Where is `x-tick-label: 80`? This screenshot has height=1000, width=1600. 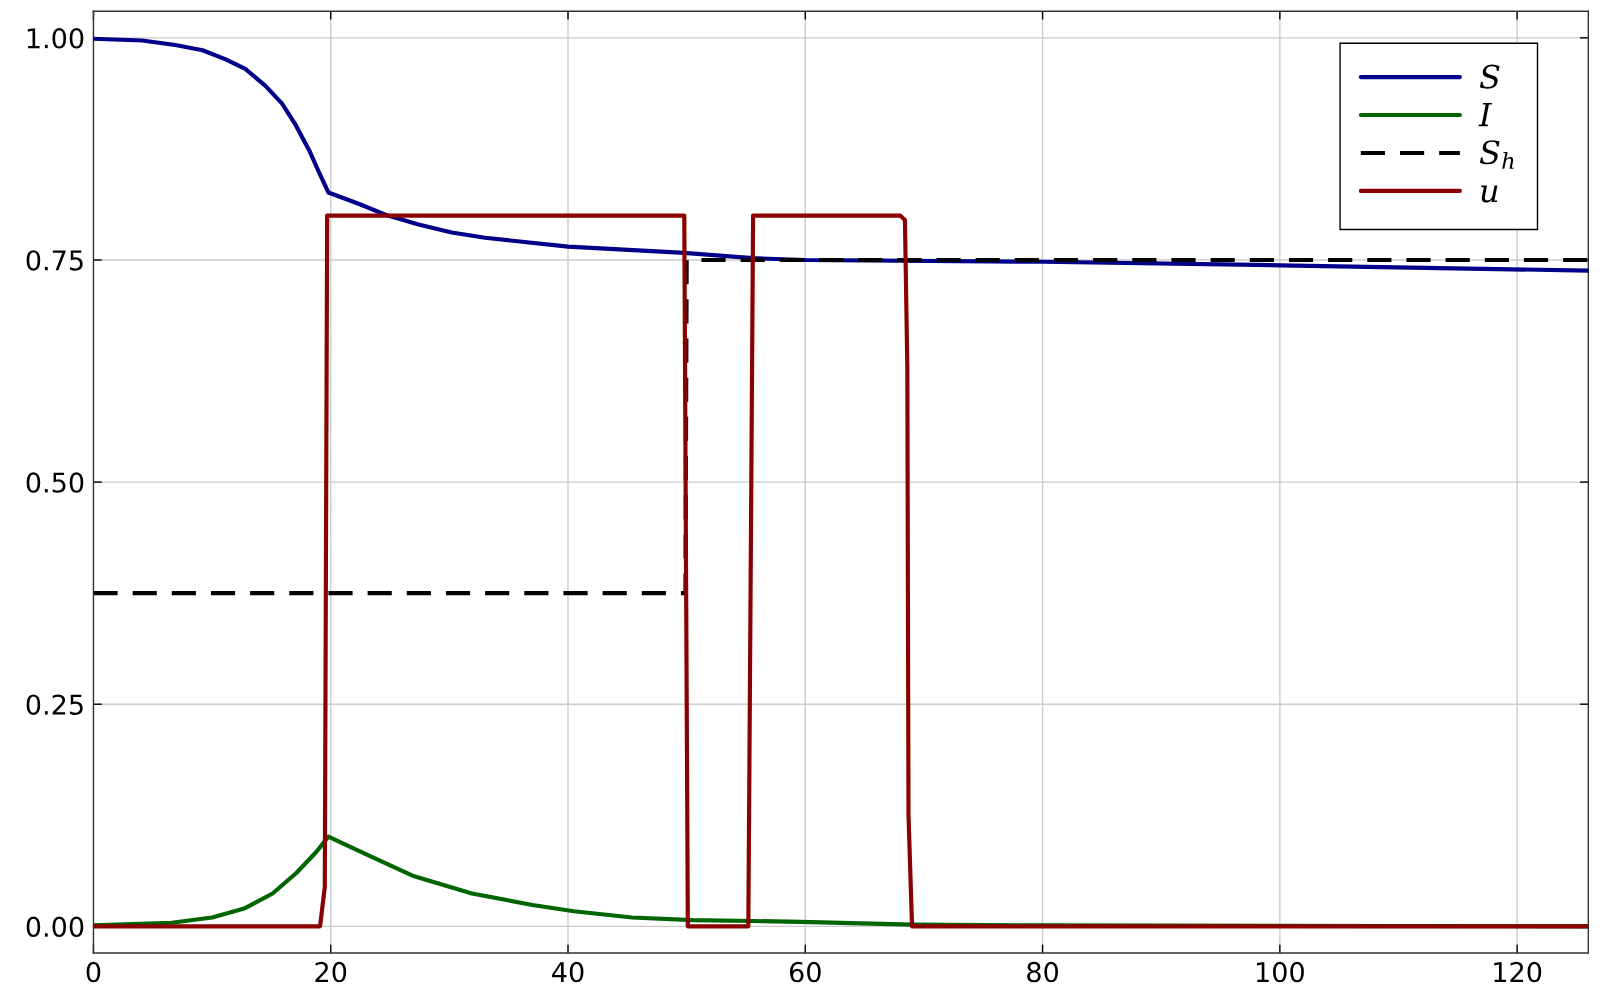 x-tick-label: 80 is located at coordinates (1042, 972).